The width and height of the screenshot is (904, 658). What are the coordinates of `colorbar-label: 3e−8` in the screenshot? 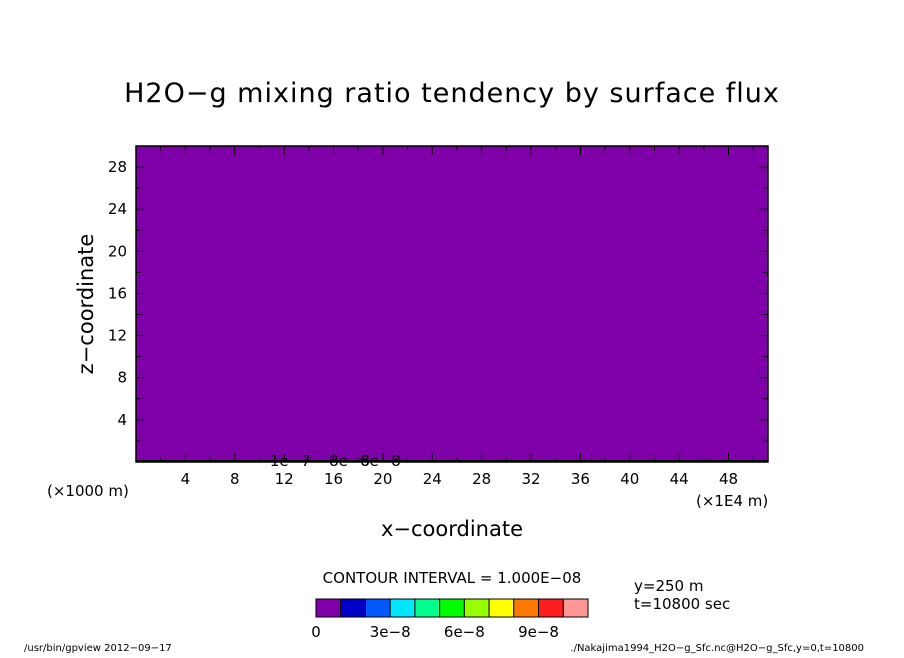 It's located at (390, 632).